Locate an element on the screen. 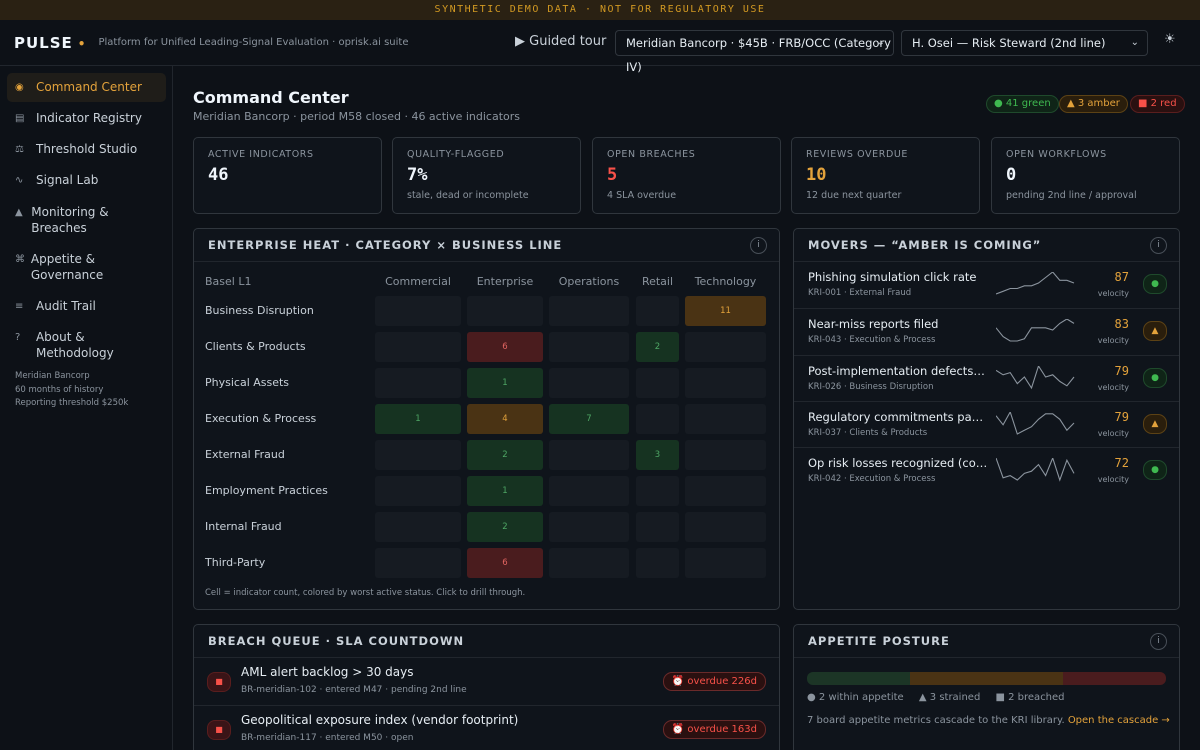 This screenshot has height=750, width=1200. heatmap-cell: 7 is located at coordinates (589, 419).